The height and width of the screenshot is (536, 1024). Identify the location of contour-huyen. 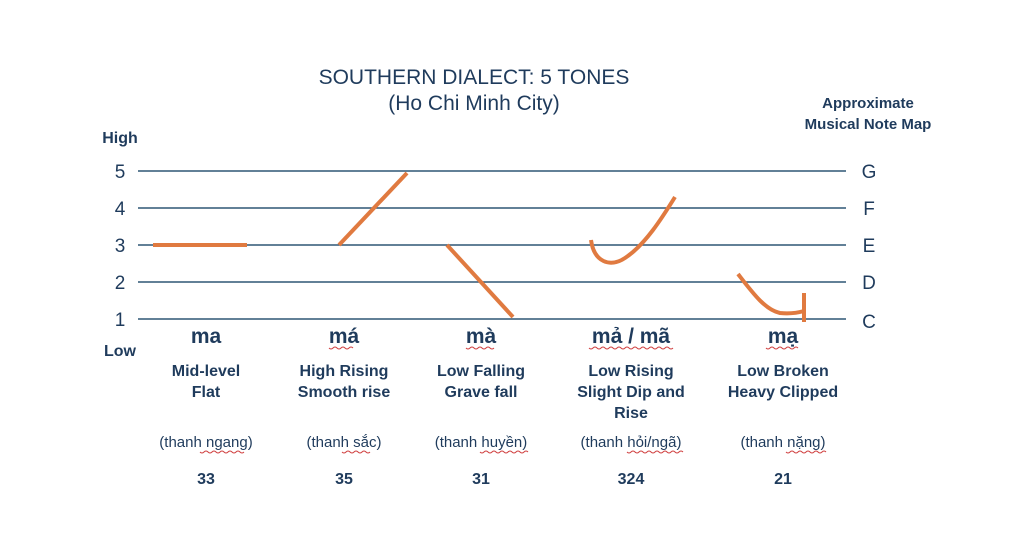
(480, 281).